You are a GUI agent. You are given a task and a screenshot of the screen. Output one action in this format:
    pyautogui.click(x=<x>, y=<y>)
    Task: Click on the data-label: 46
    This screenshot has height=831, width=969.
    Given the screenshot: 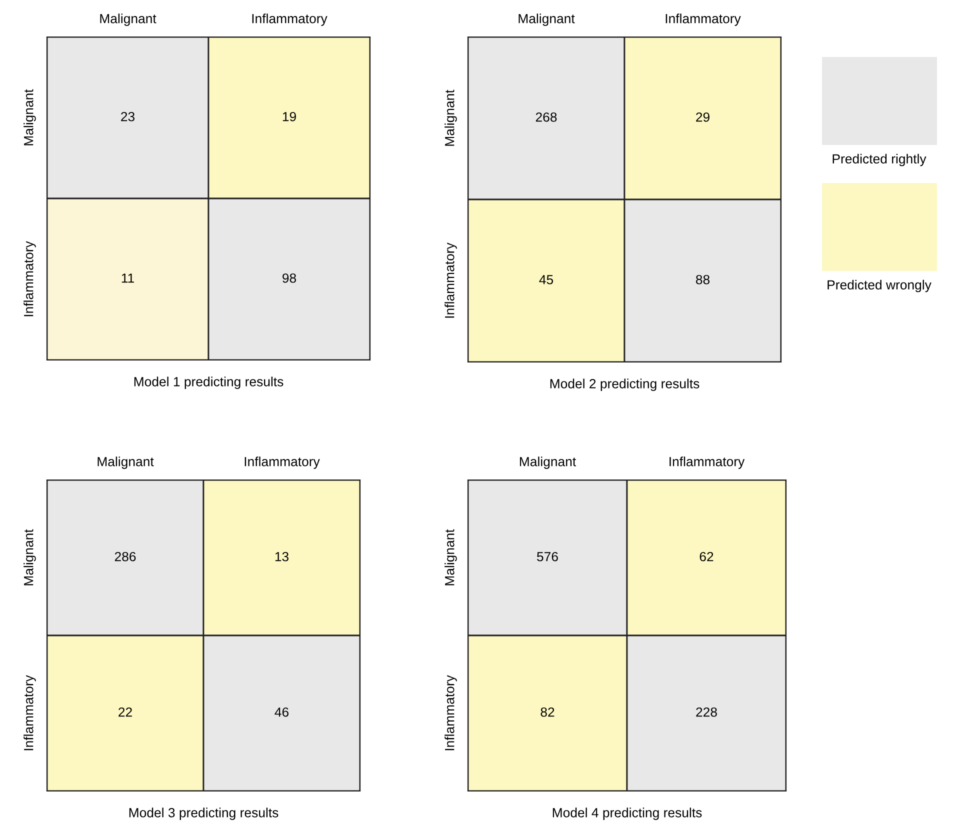 What is the action you would take?
    pyautogui.click(x=281, y=712)
    